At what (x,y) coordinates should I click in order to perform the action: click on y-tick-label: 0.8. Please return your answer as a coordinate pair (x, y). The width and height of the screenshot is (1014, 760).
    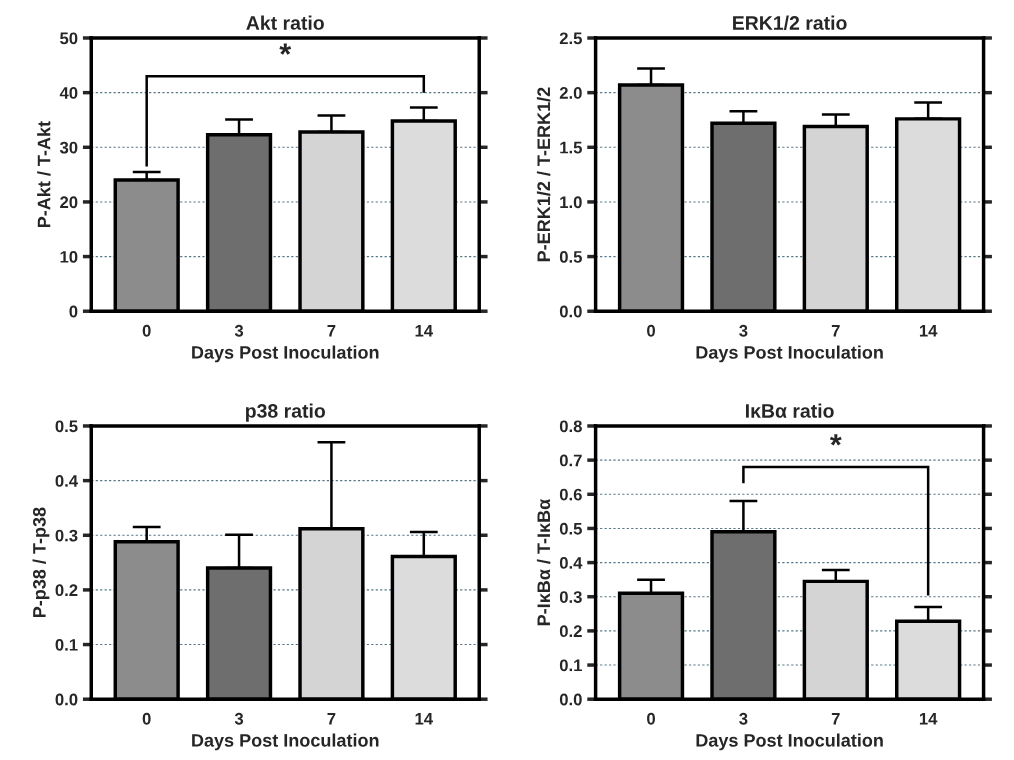
    Looking at the image, I should click on (570, 426).